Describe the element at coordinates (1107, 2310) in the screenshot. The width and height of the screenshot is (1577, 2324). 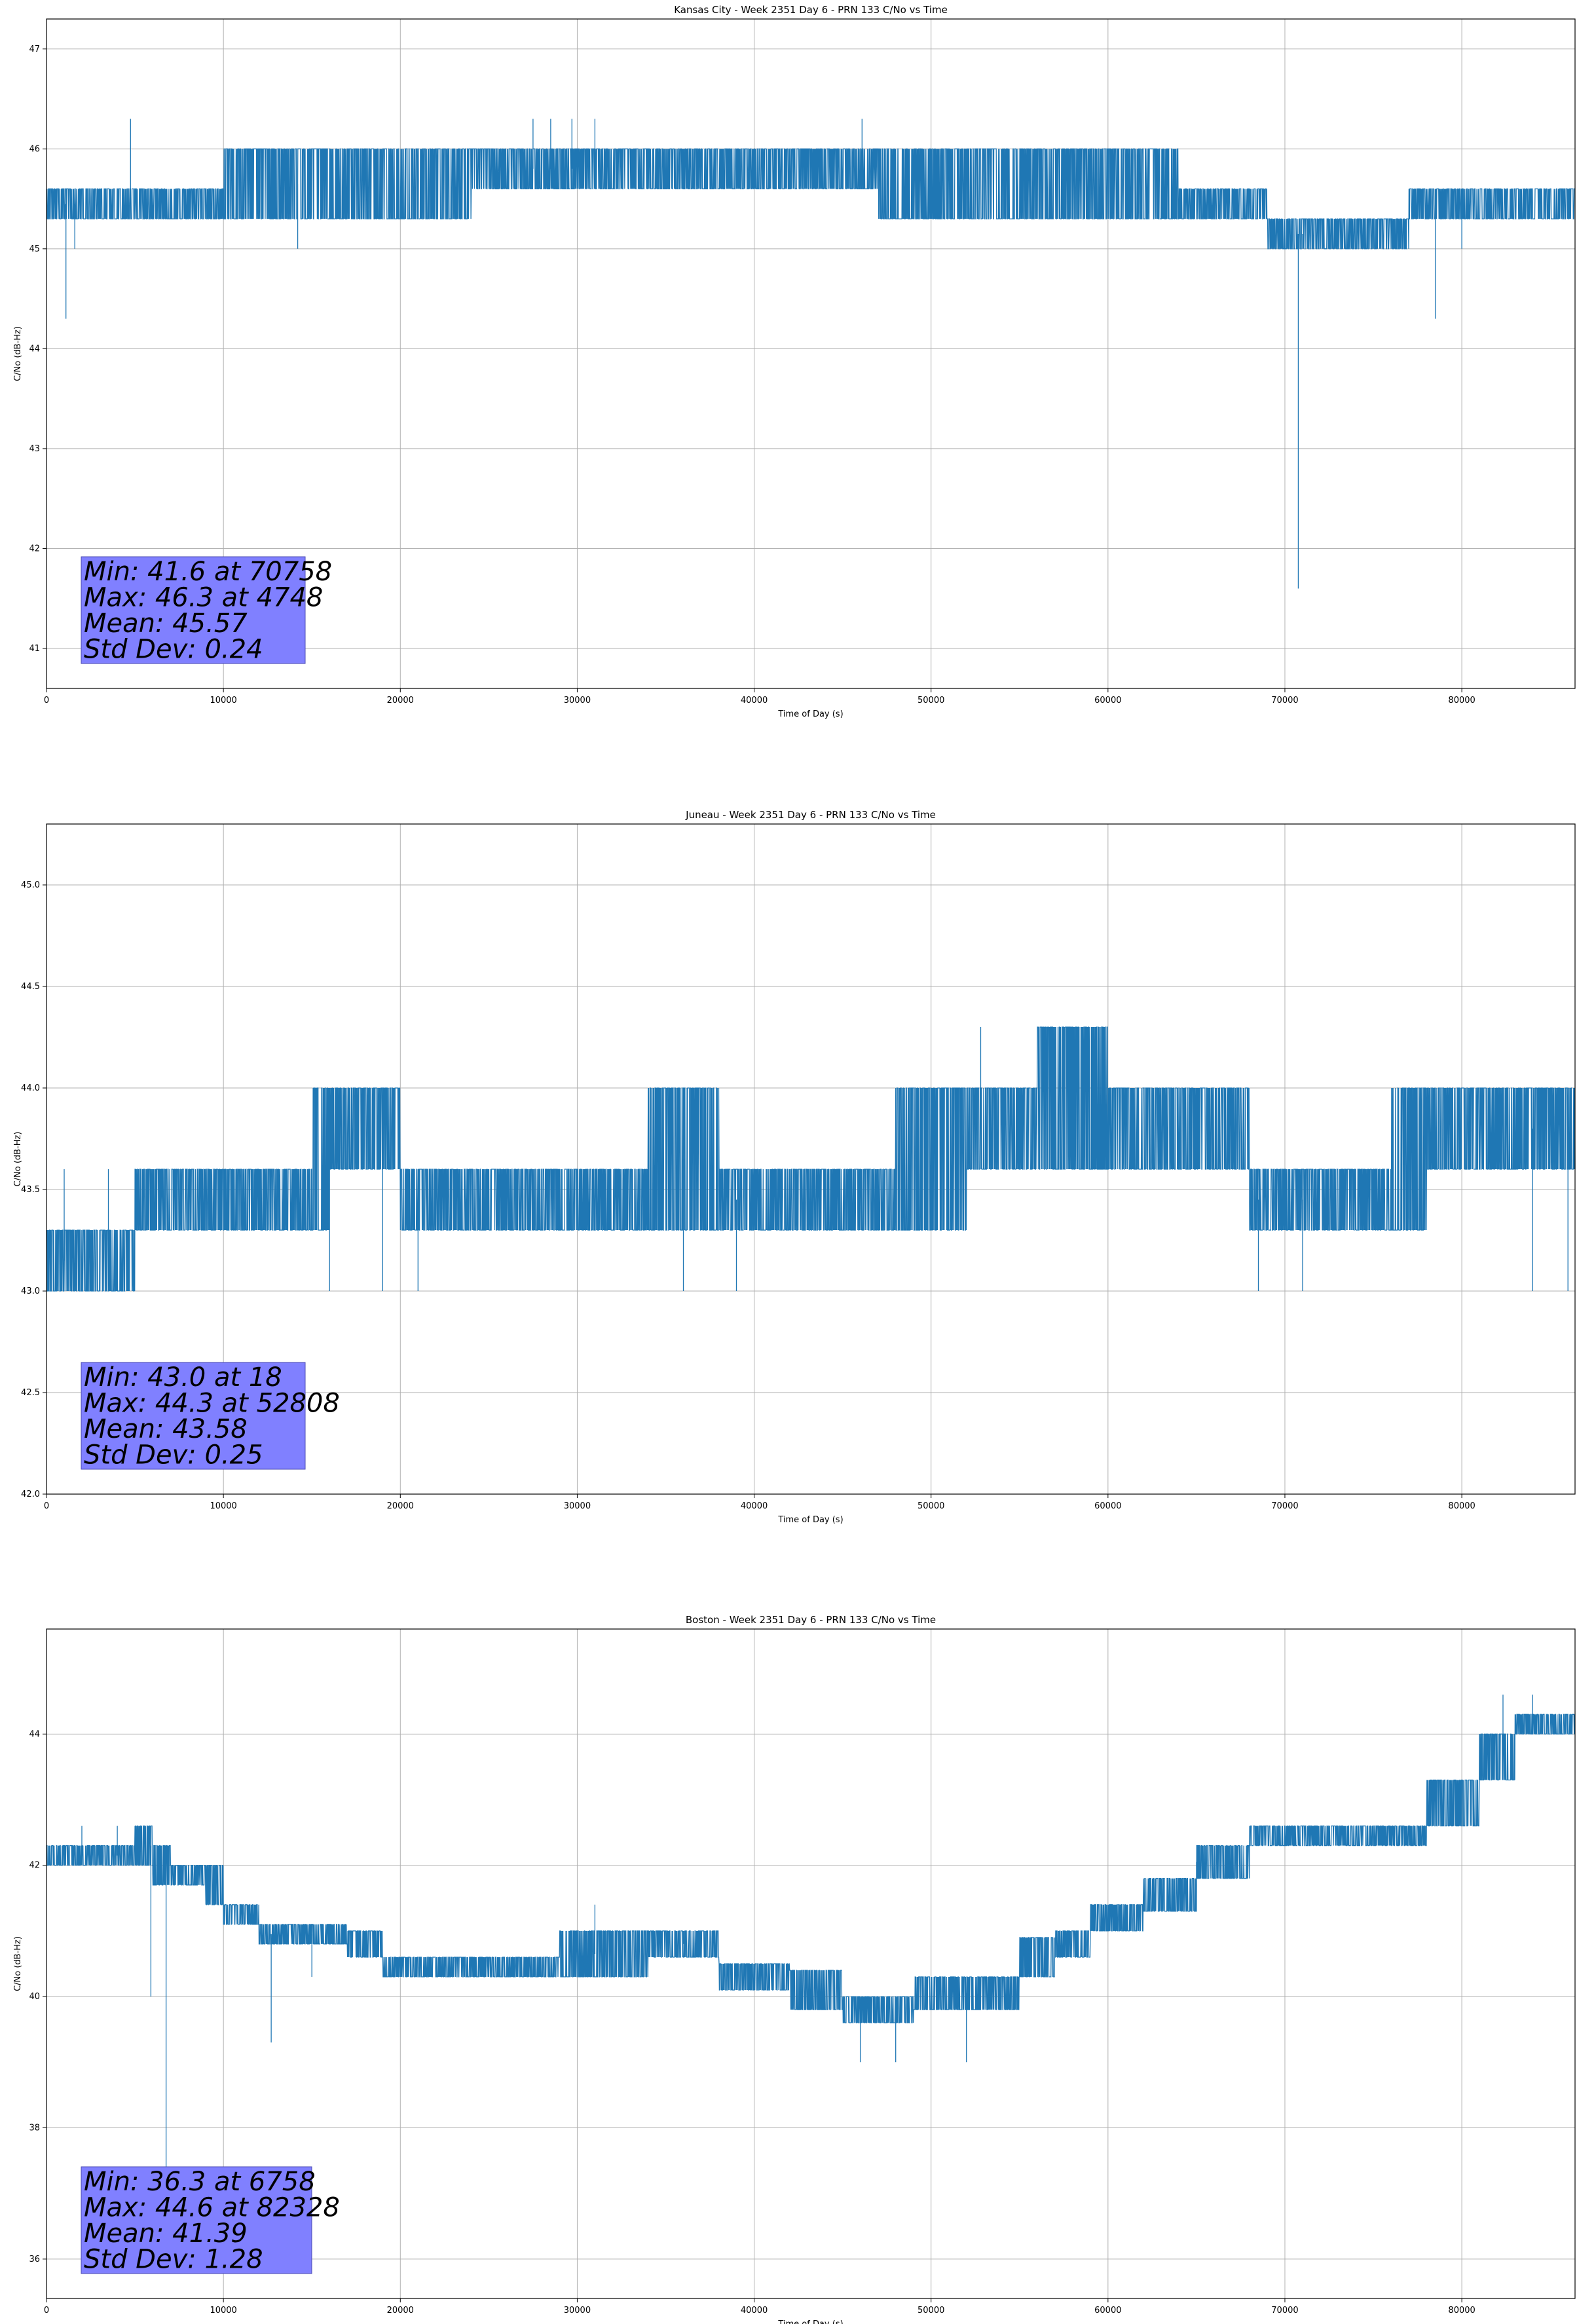
I see `boston-xtick-label-6: 60000` at that location.